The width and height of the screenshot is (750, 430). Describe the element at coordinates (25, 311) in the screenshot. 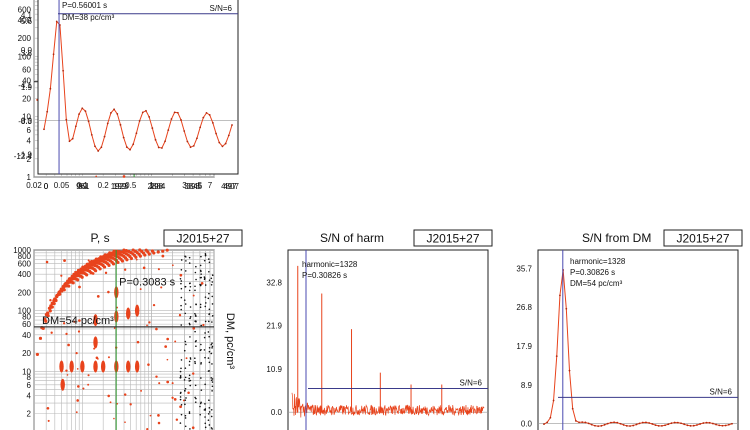

I see `y-tick-label: 100` at that location.